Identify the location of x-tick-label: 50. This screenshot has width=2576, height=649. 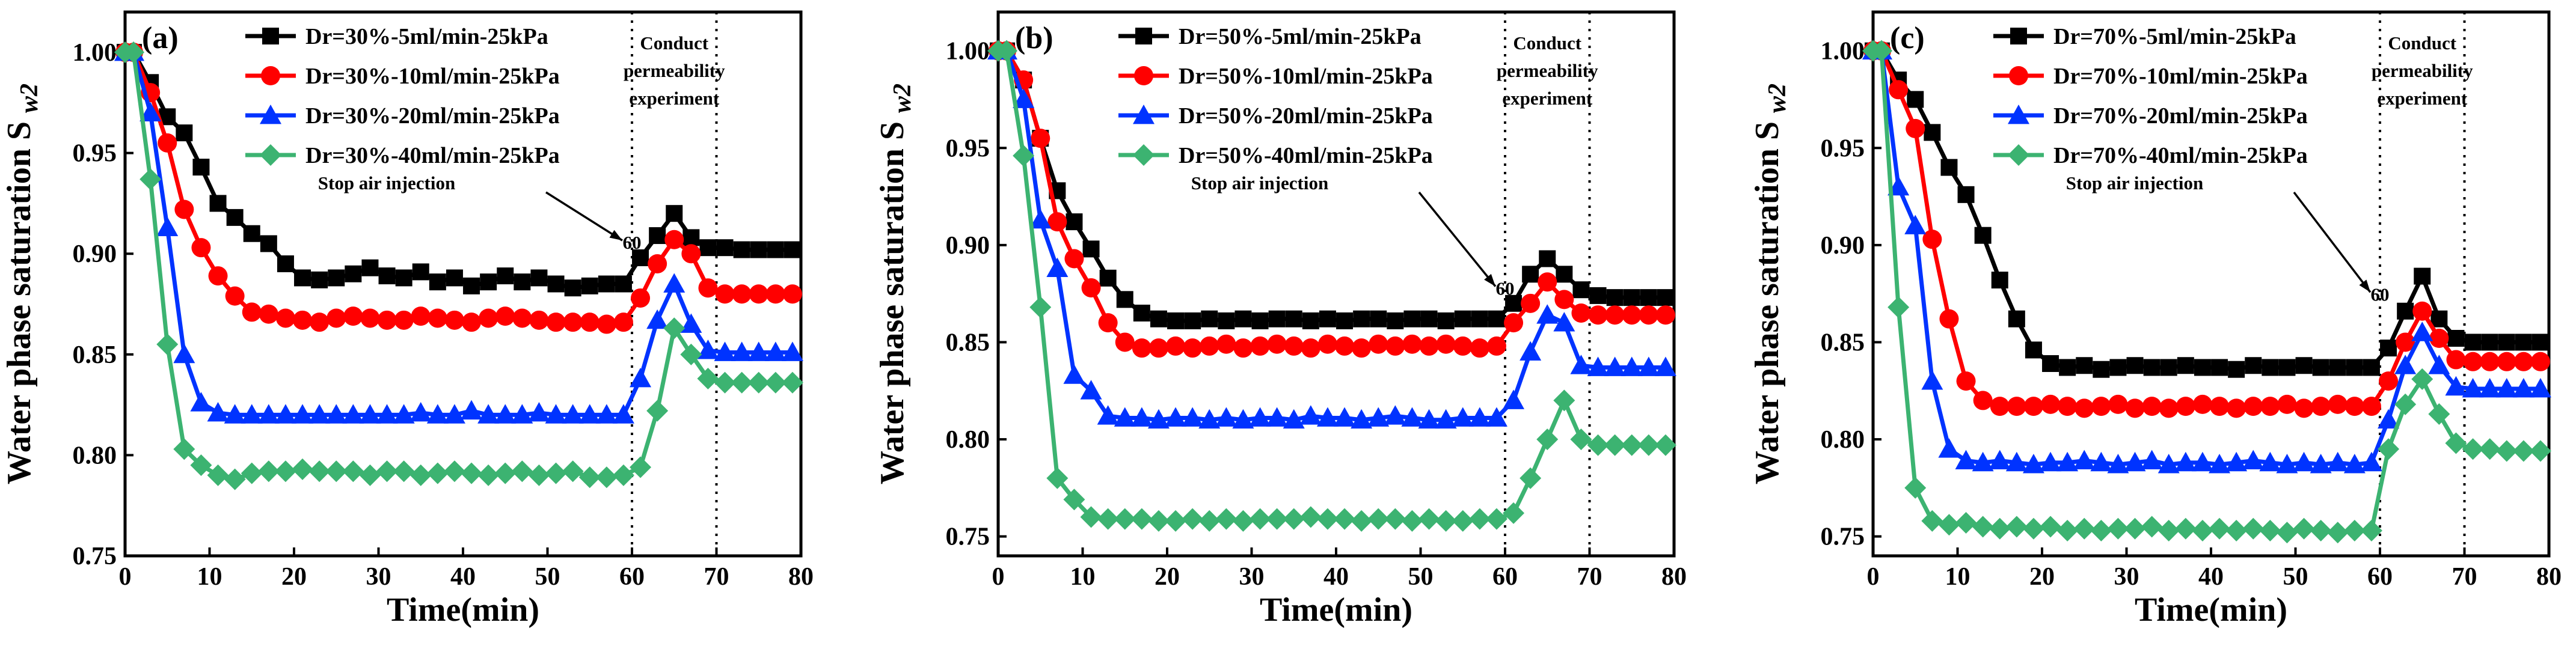
(2295, 577).